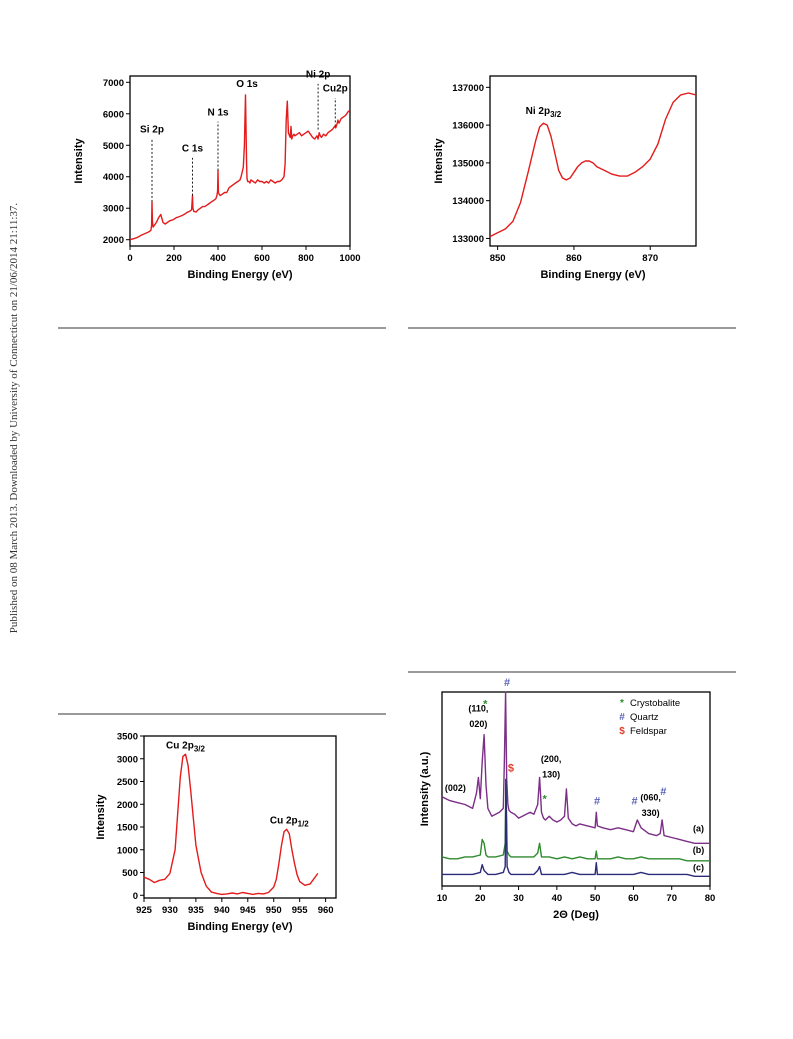 Image resolution: width=793 pixels, height=1039 pixels. Describe the element at coordinates (127, 850) in the screenshot. I see `y-tick-label: 1000` at that location.